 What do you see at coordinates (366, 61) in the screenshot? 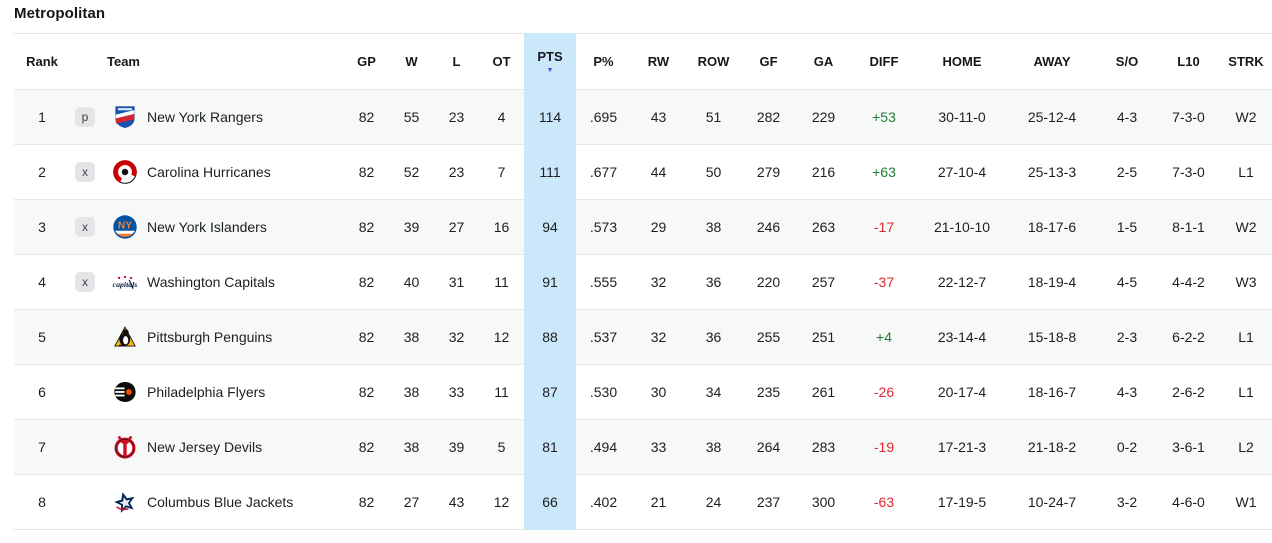
I see `col-header-gp: GP` at bounding box center [366, 61].